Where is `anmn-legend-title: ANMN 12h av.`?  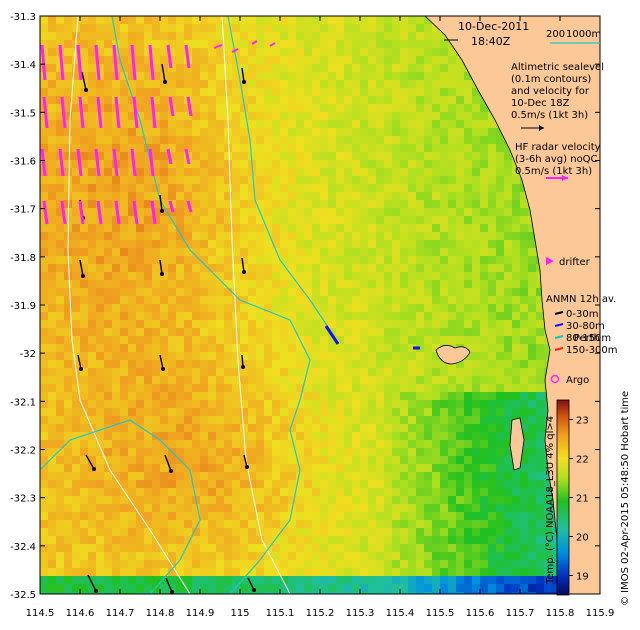 anmn-legend-title: ANMN 12h av. is located at coordinates (581, 299).